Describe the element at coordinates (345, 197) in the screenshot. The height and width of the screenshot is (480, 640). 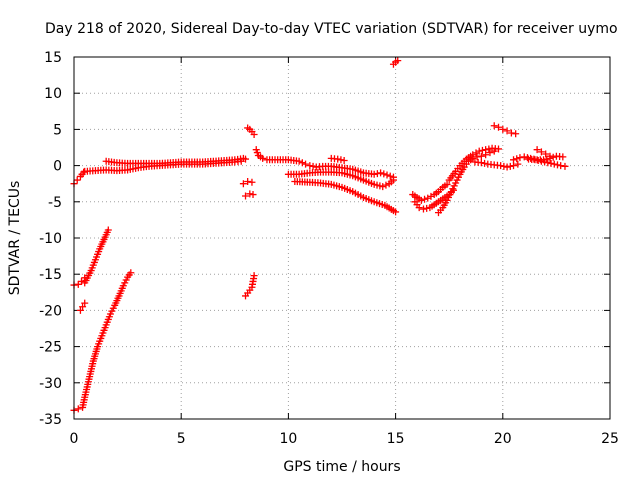
I see `data-series-sat-n` at that location.